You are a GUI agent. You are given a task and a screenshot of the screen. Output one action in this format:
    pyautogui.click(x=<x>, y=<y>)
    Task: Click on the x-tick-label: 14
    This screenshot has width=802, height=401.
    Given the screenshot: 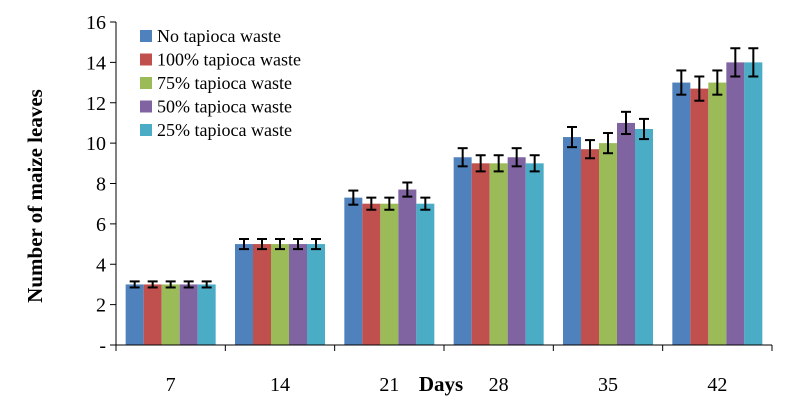 What is the action you would take?
    pyautogui.click(x=280, y=385)
    